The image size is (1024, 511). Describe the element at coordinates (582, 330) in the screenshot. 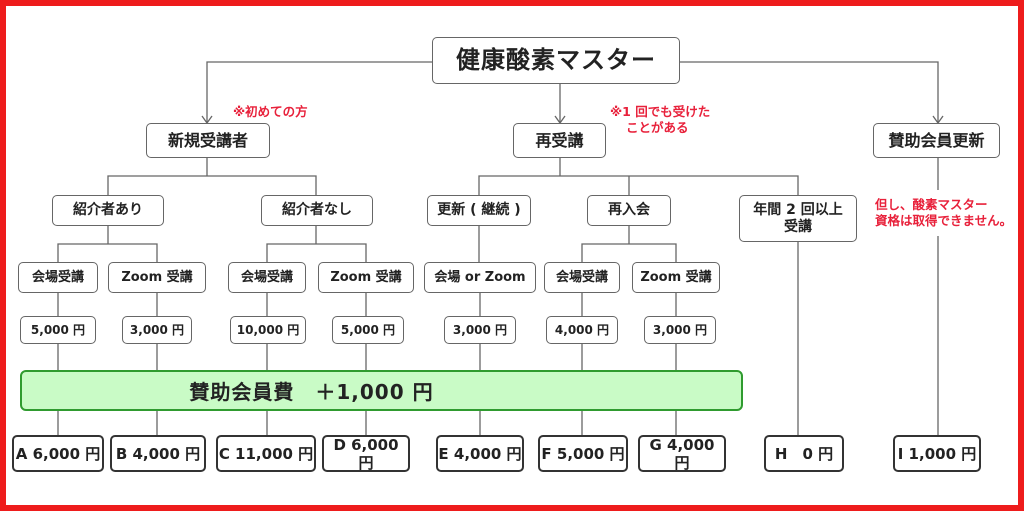

I see `price-box: 4,000 円` at that location.